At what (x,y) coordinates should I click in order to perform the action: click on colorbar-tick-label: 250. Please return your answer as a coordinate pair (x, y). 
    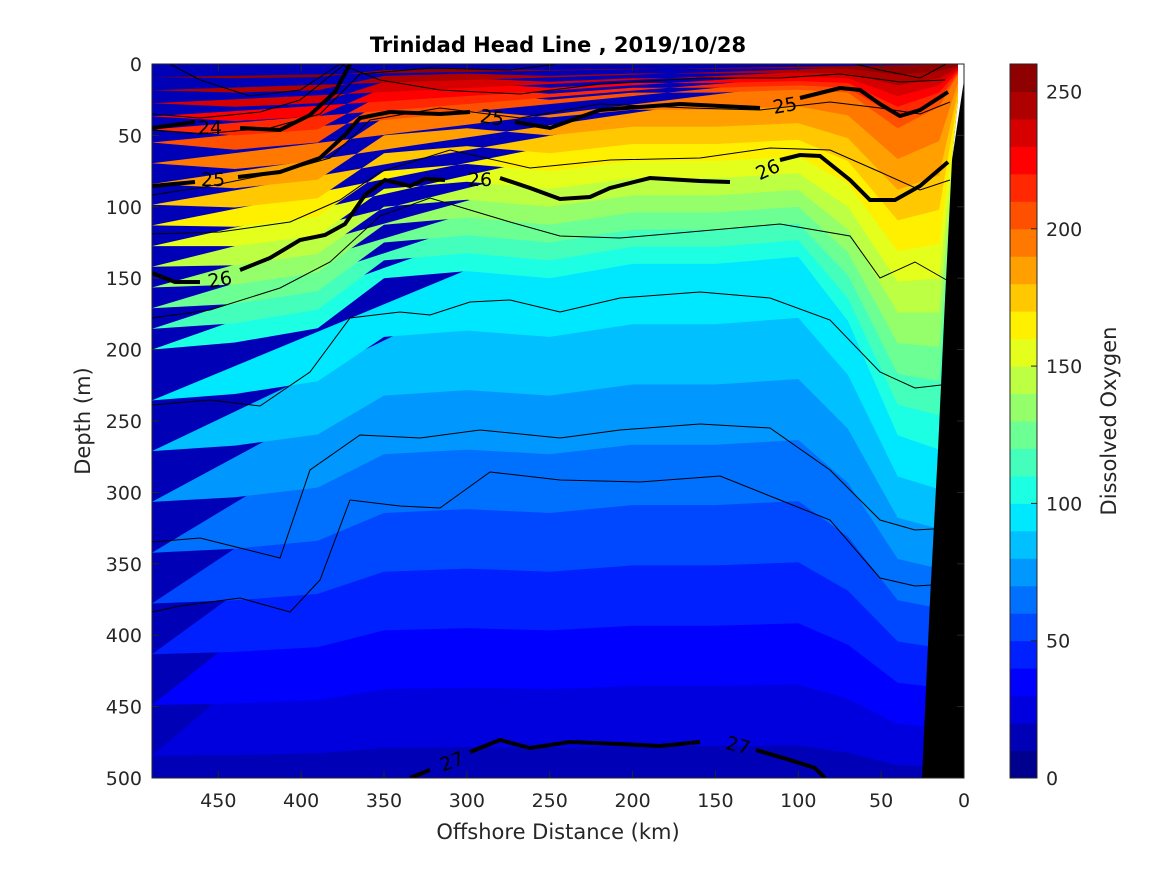
    Looking at the image, I should click on (1064, 92).